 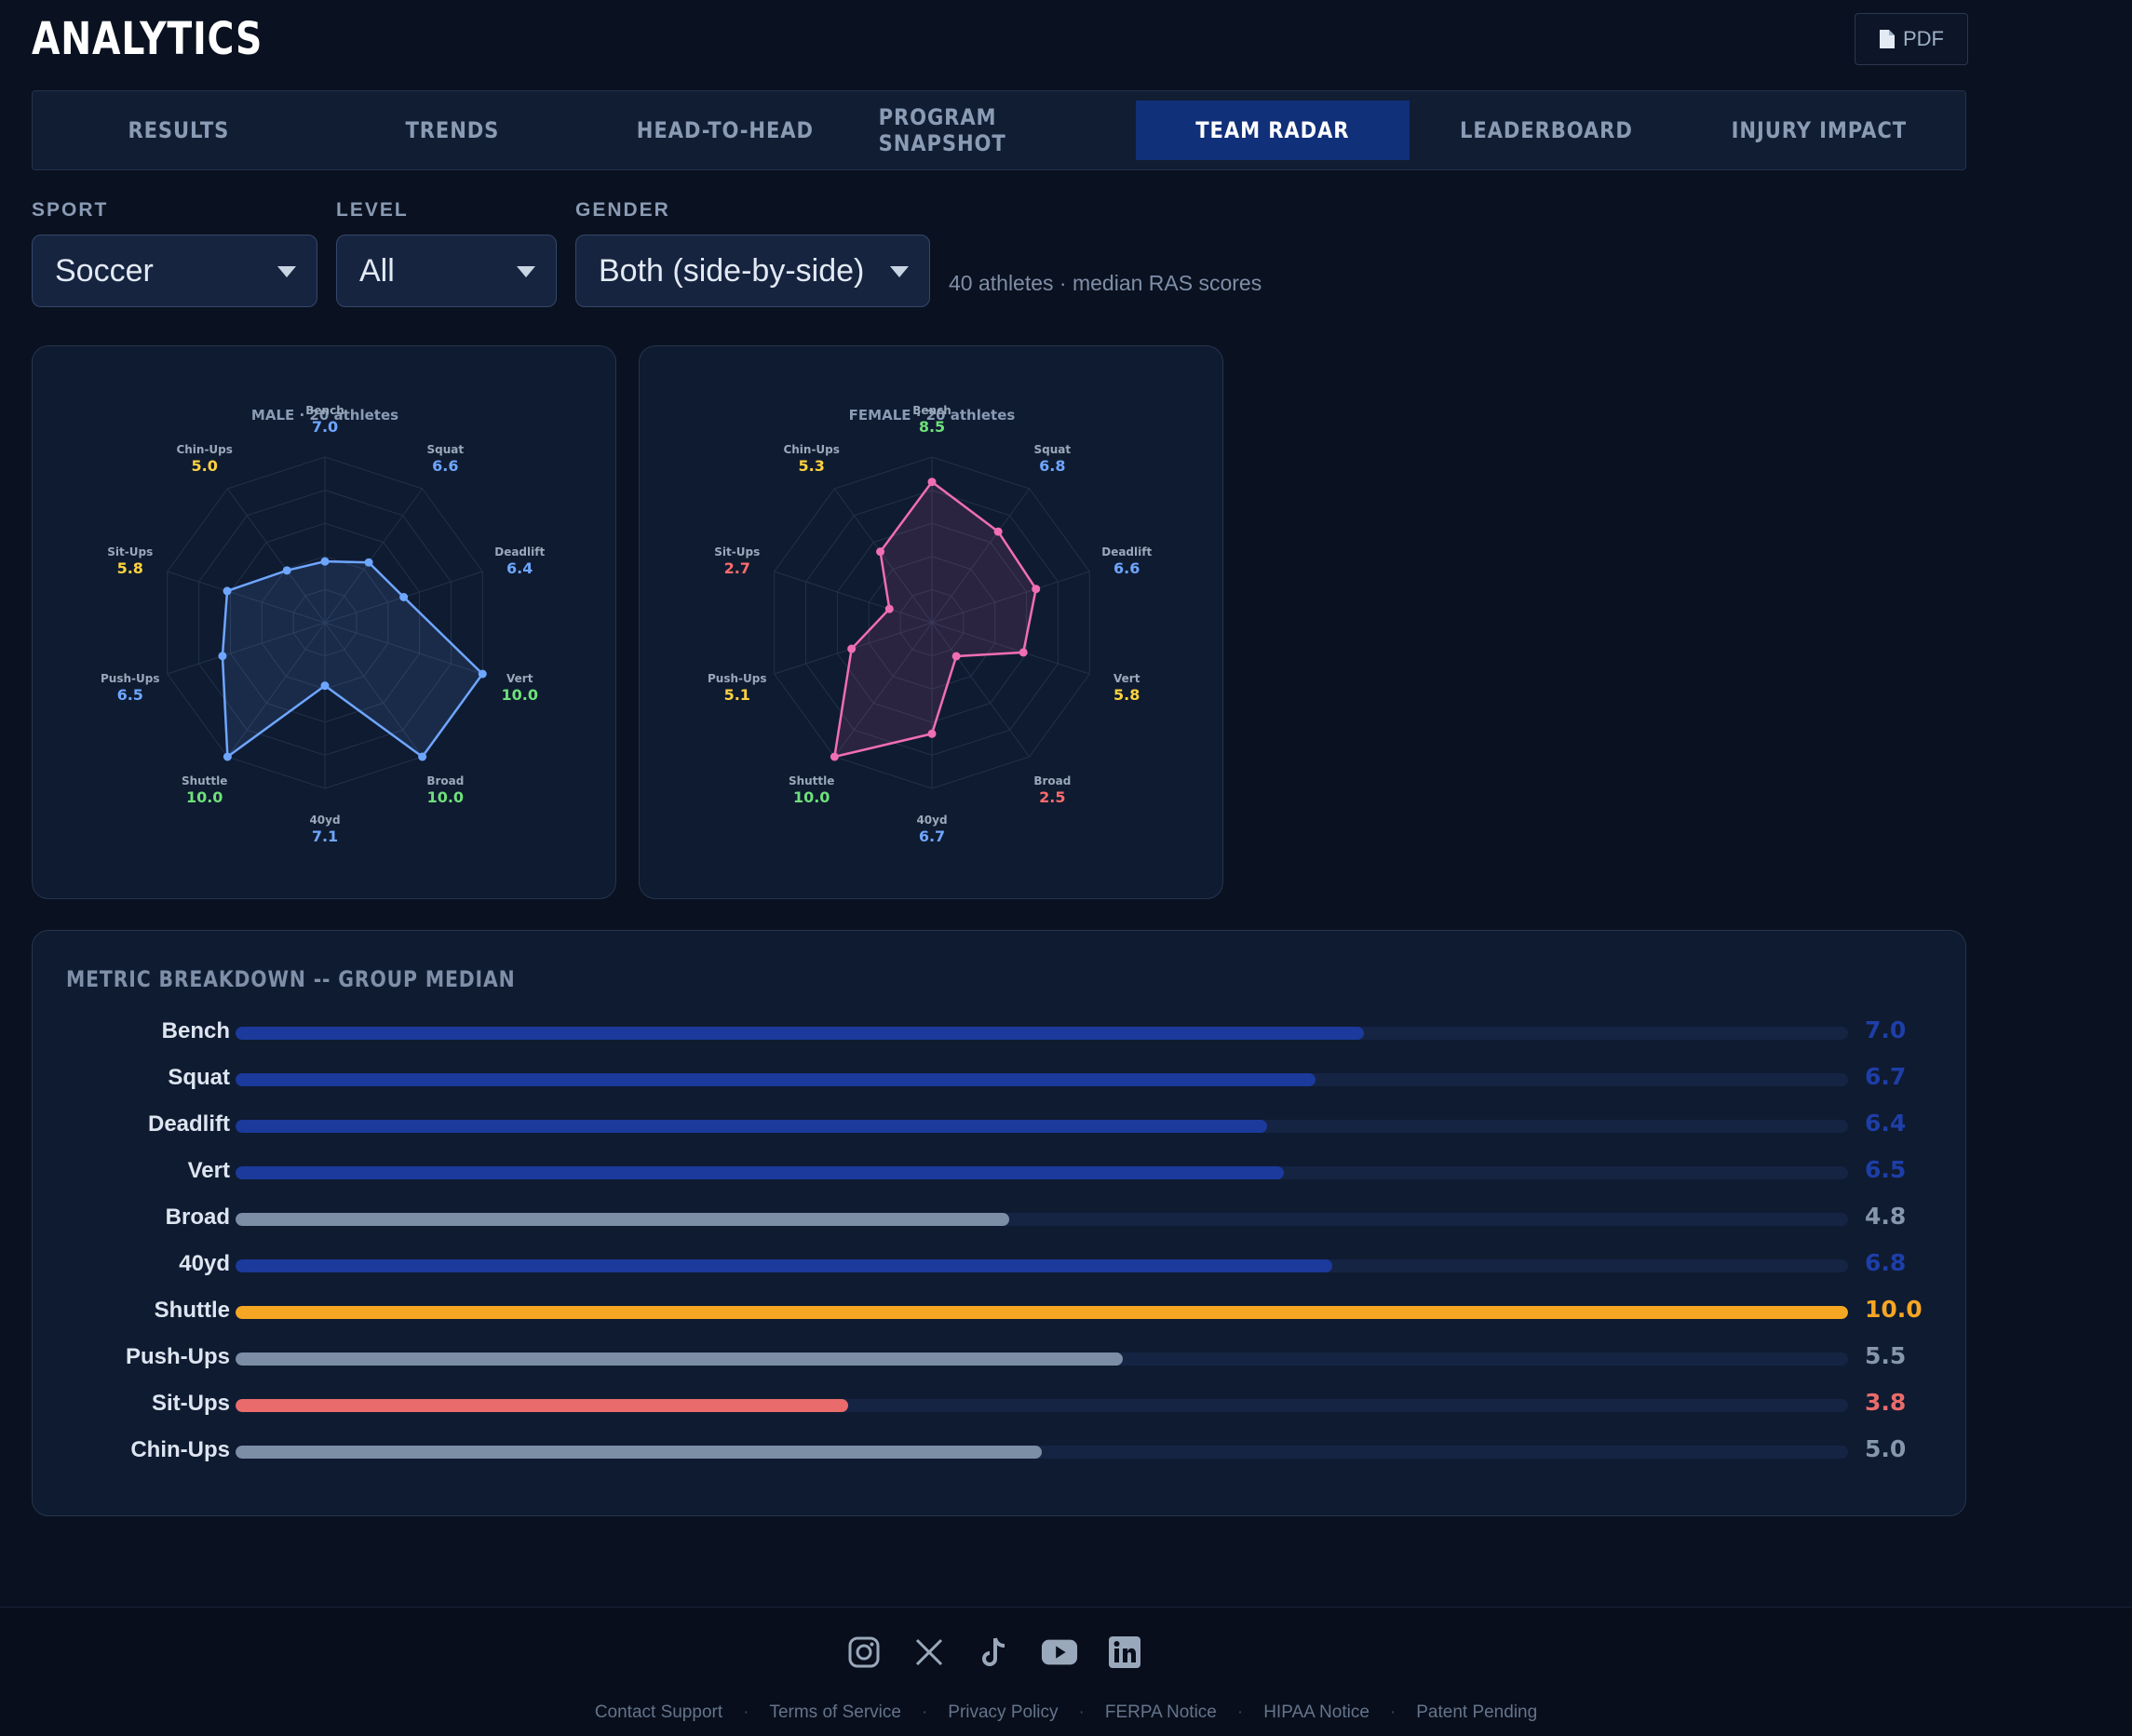 What do you see at coordinates (180, 1450) in the screenshot?
I see `bar-label: Chin-Ups` at bounding box center [180, 1450].